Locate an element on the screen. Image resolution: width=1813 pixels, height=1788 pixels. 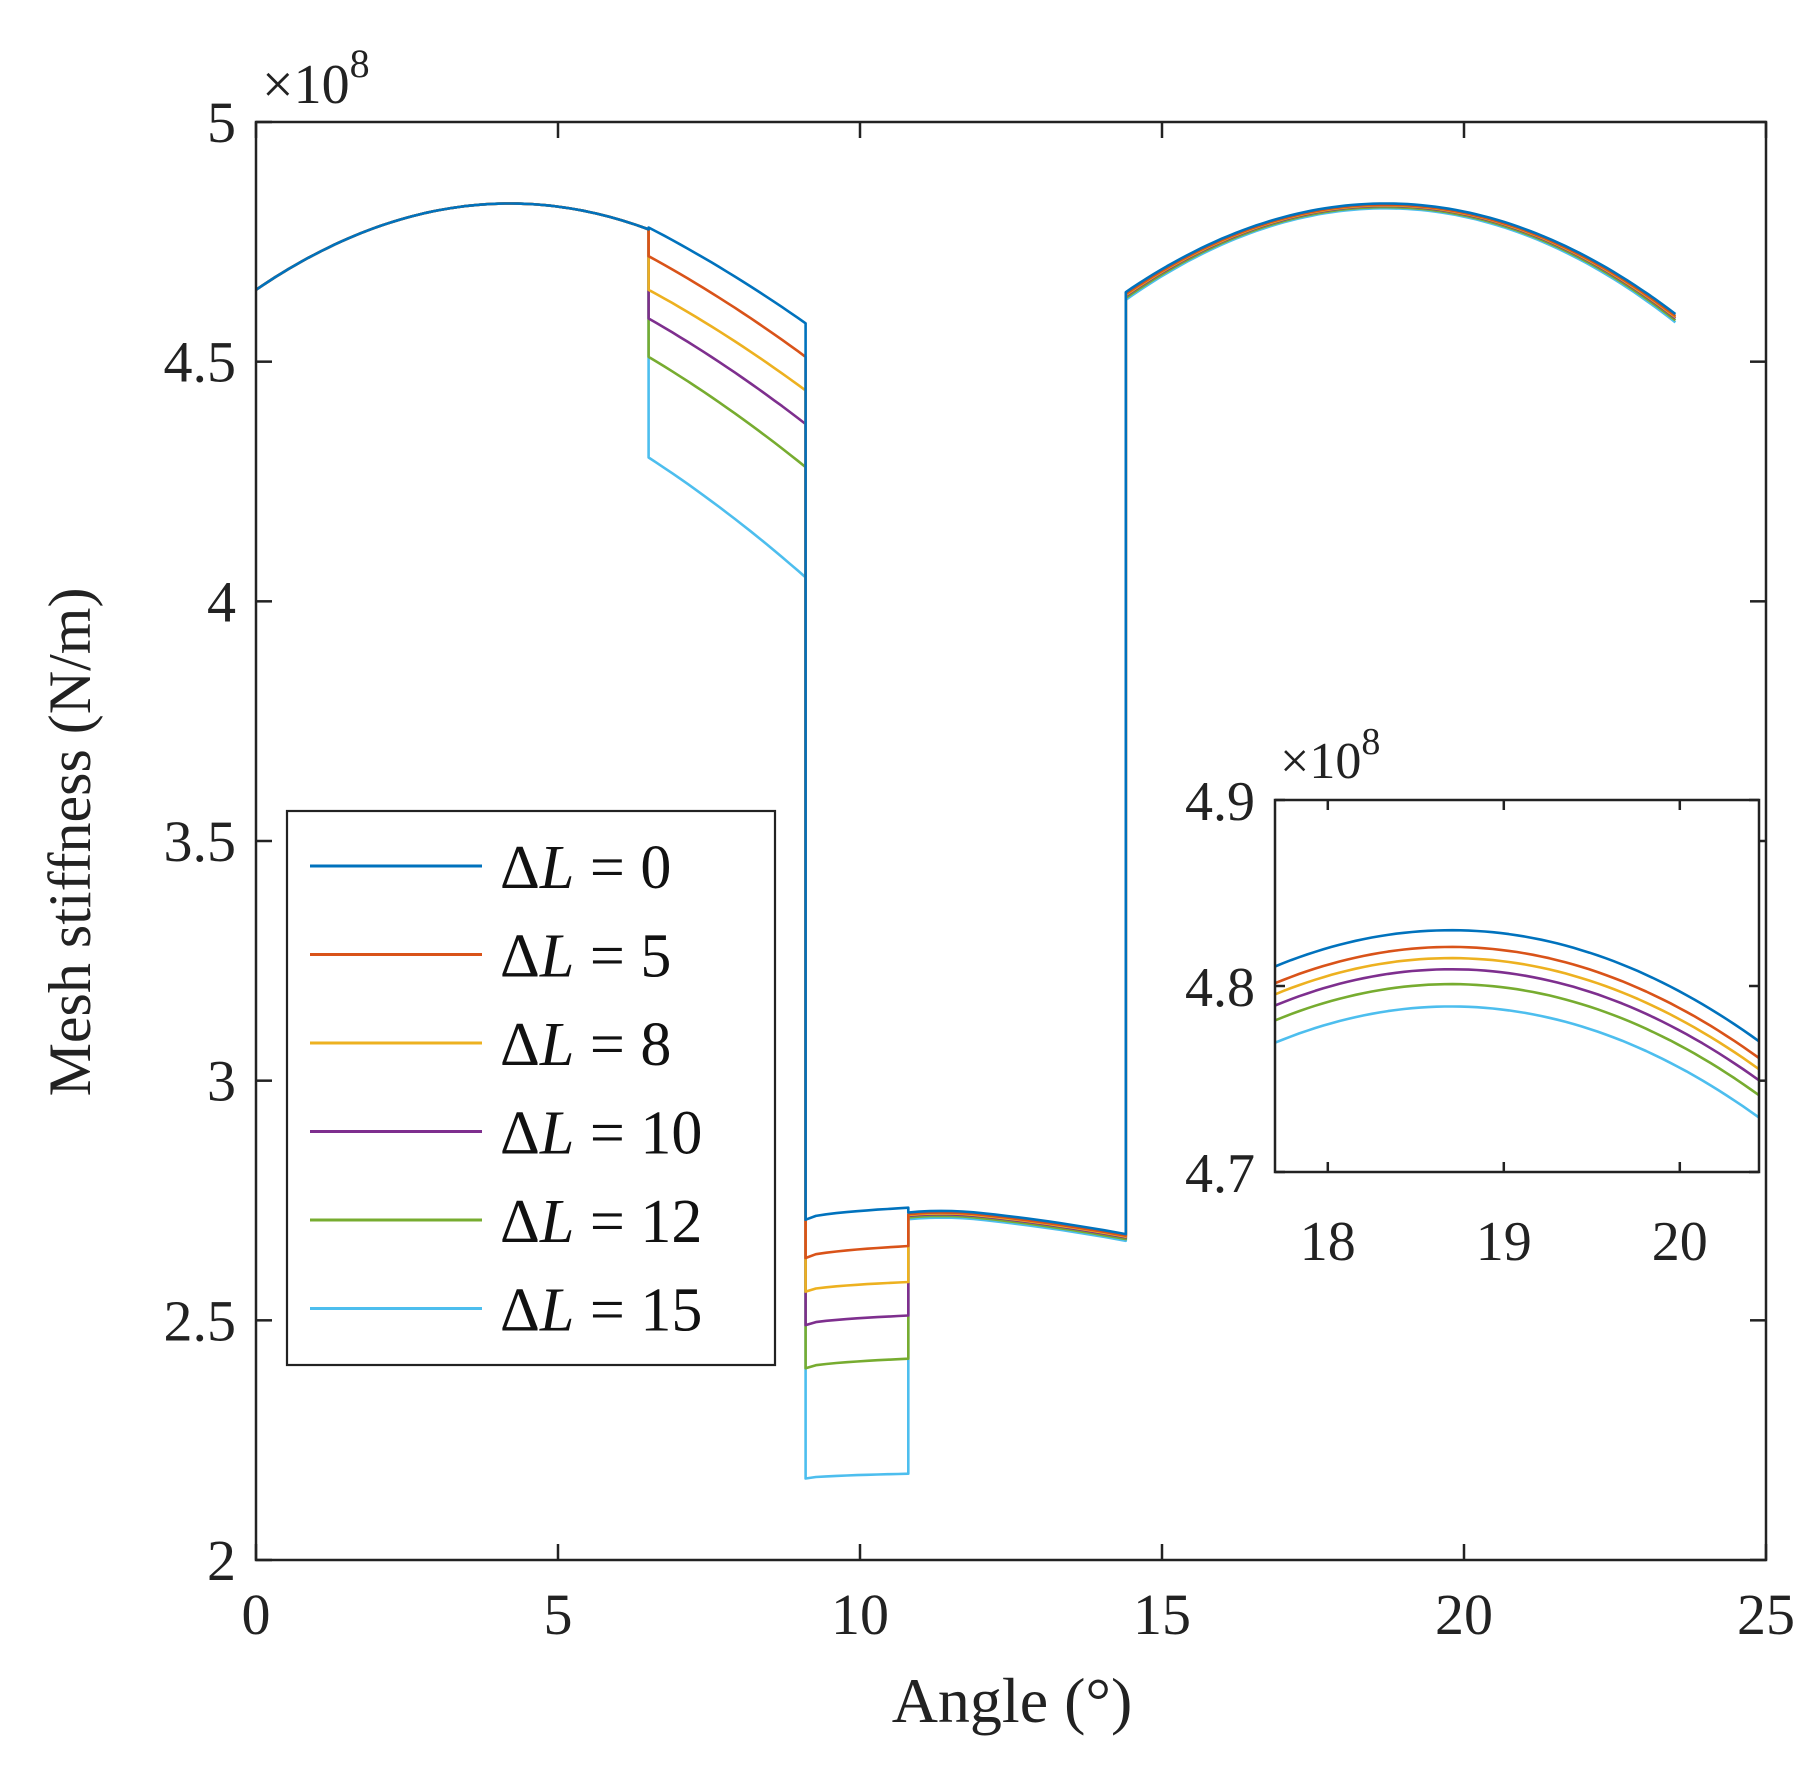
legend-label-12: ΔL = 12 is located at coordinates (601, 1222).